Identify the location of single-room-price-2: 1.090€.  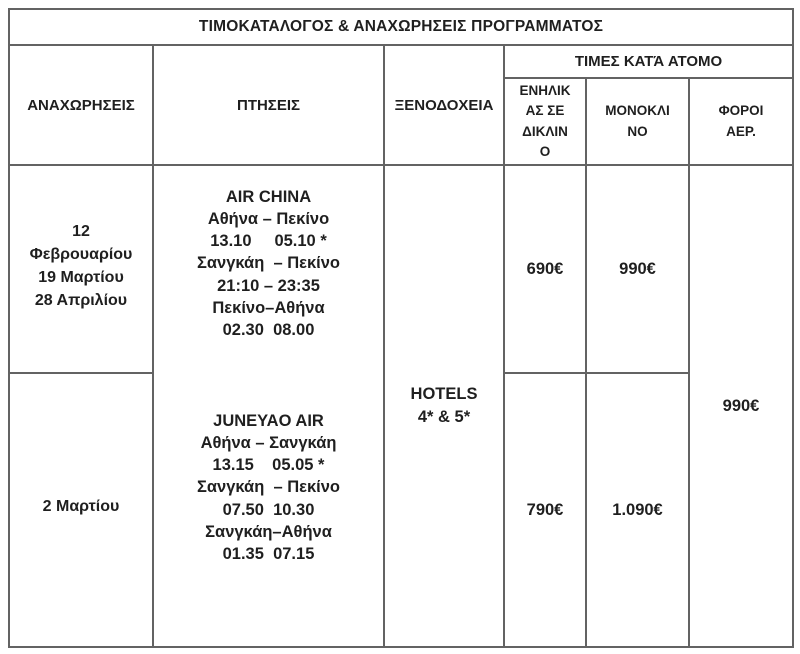
(637, 510).